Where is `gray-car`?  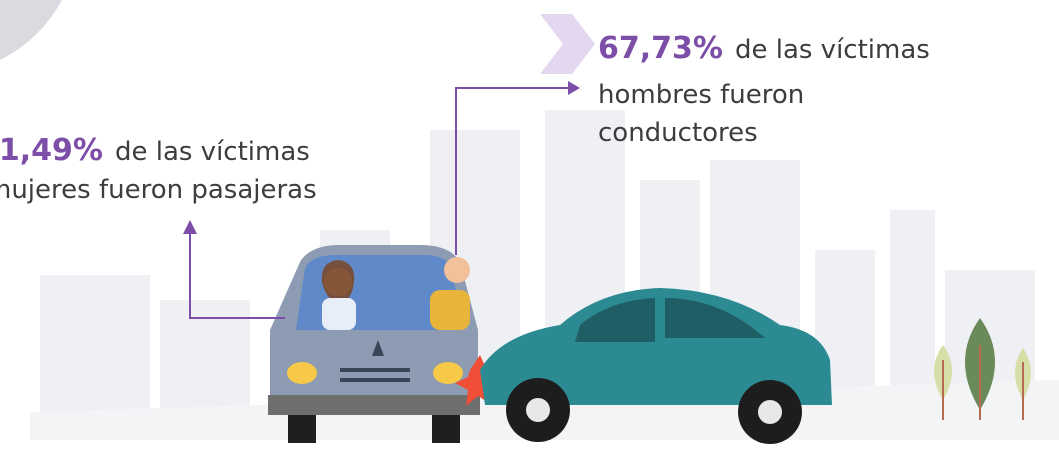
gray-car is located at coordinates (374, 344).